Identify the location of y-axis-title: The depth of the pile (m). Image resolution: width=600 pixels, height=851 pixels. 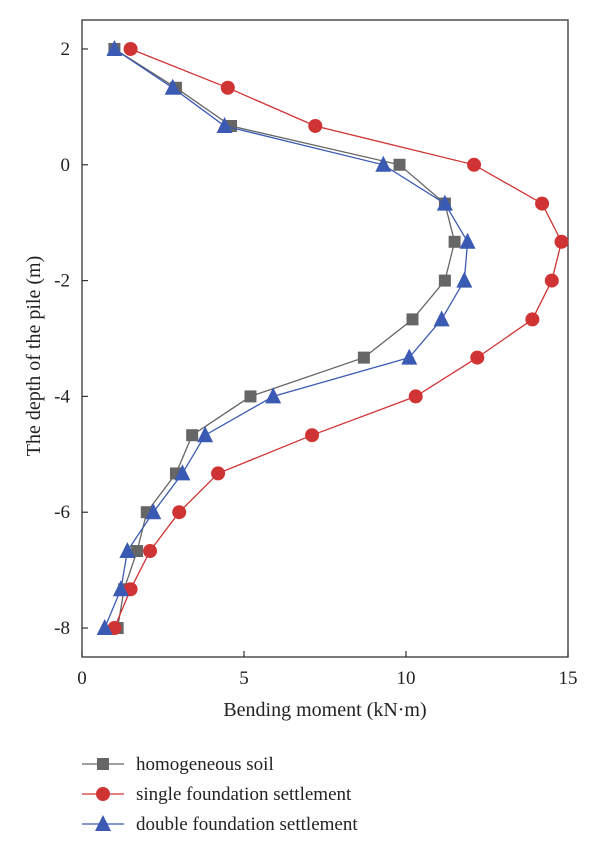
(34, 356).